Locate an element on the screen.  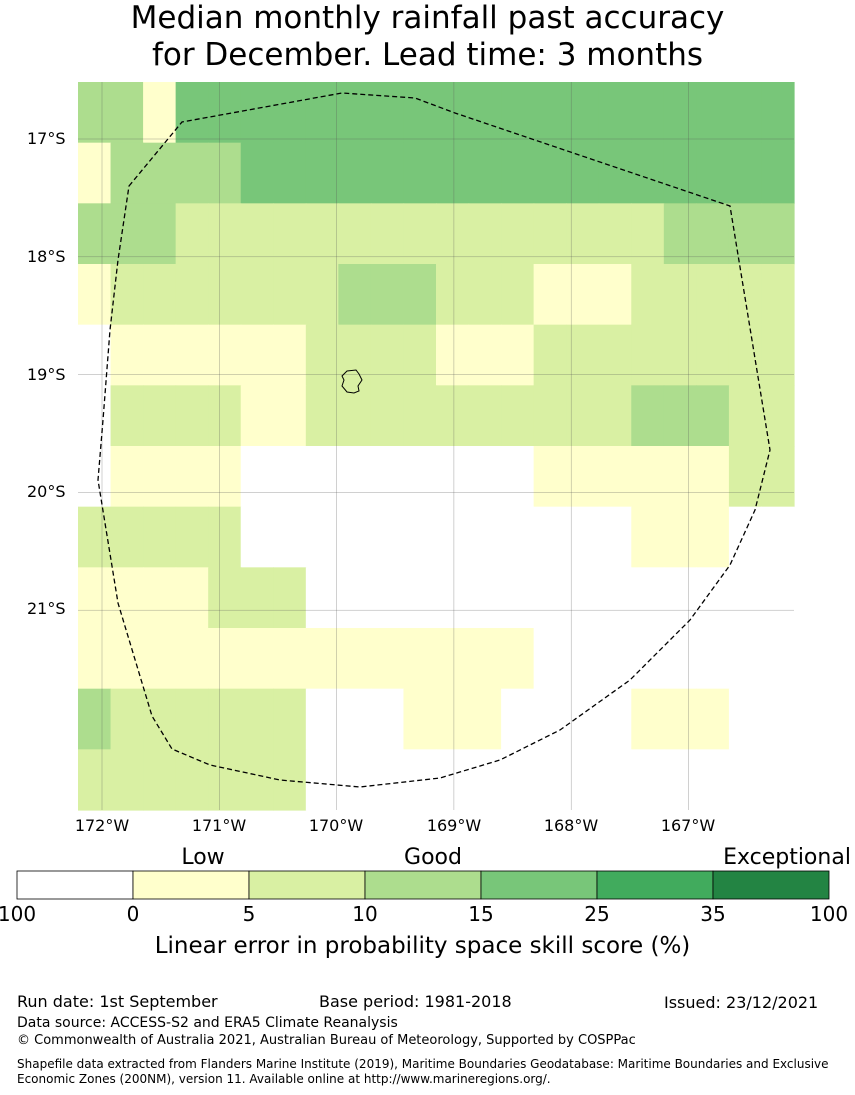
lat-label-17s: 17°S is located at coordinates (46, 138).